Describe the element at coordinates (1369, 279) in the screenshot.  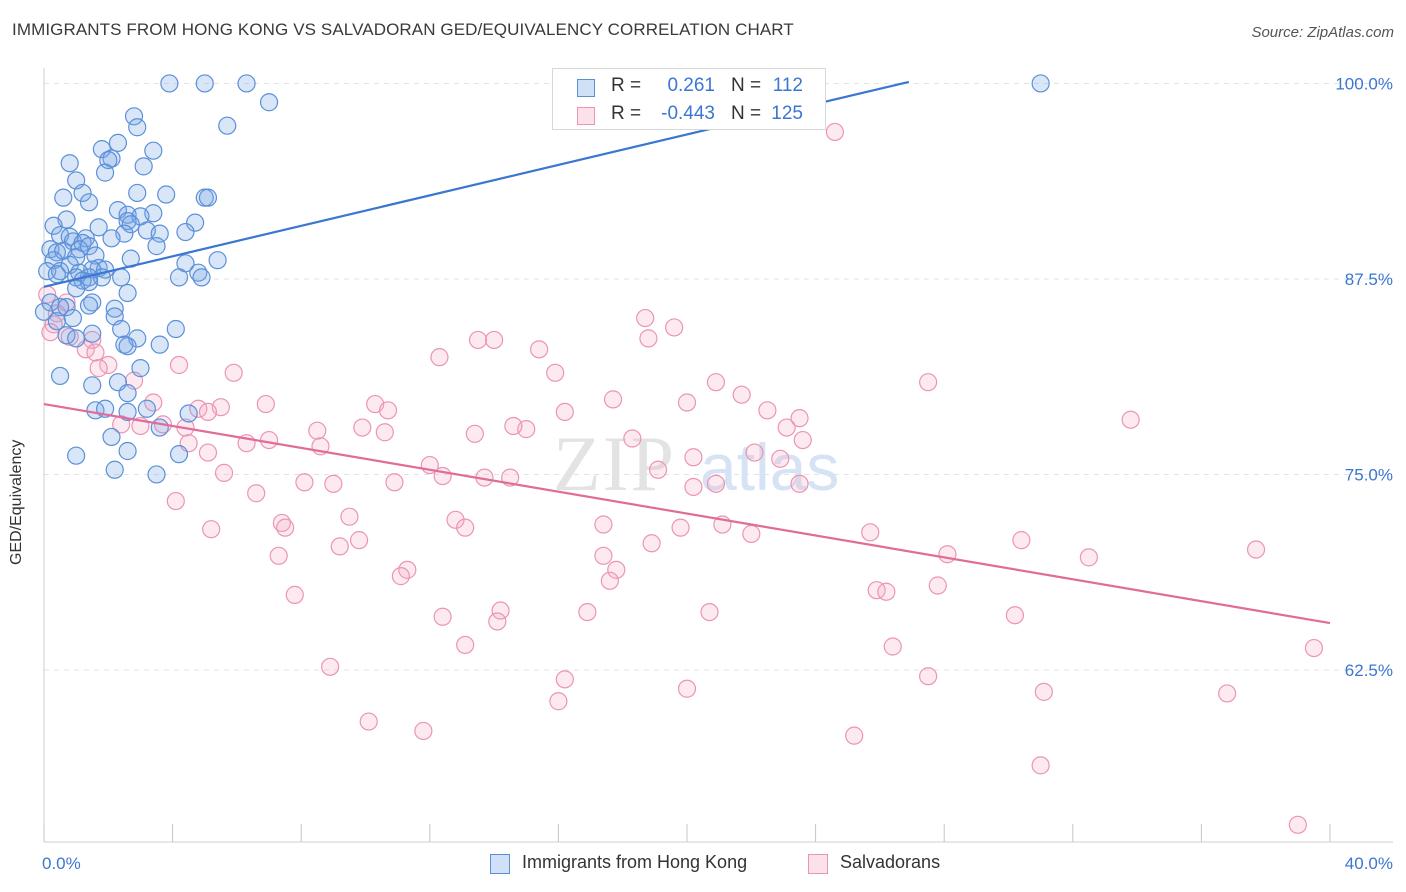
I see `y-tick-label: 87.5%` at that location.